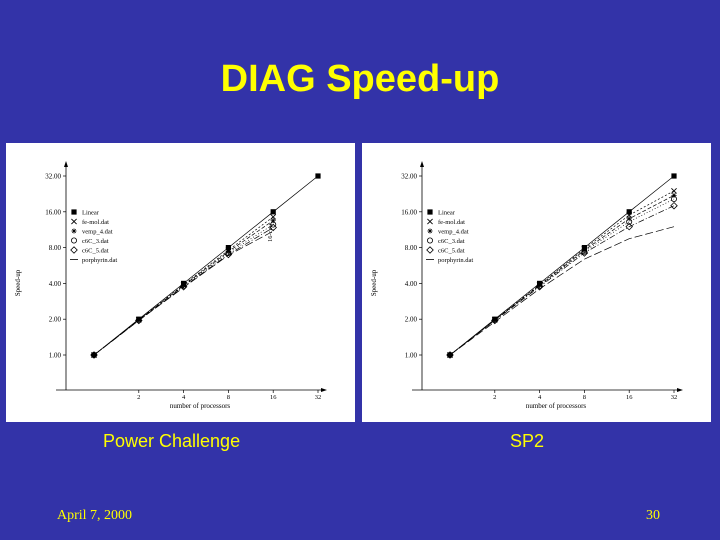  I want to click on caption-power-challenge: Power Challenge, so click(172, 441).